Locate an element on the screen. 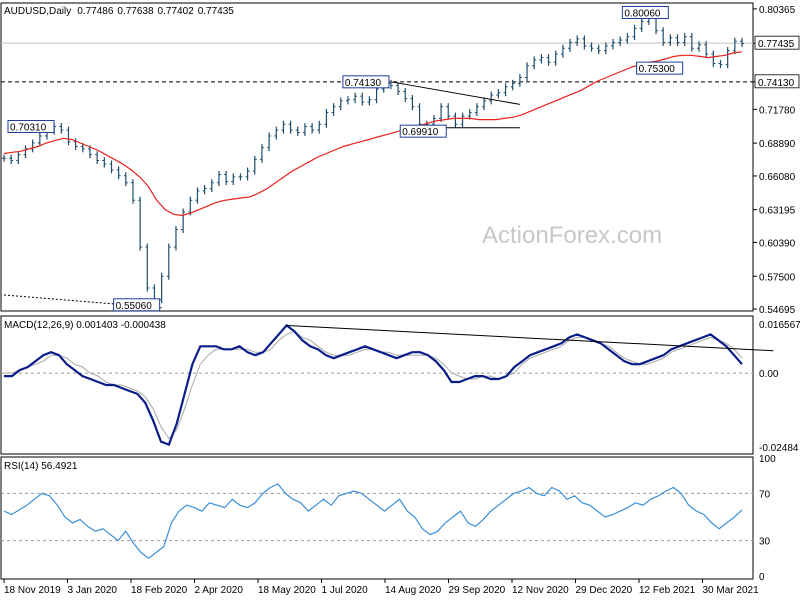 The height and width of the screenshot is (600, 800). price-tag-label: 0.77435 is located at coordinates (776, 44).